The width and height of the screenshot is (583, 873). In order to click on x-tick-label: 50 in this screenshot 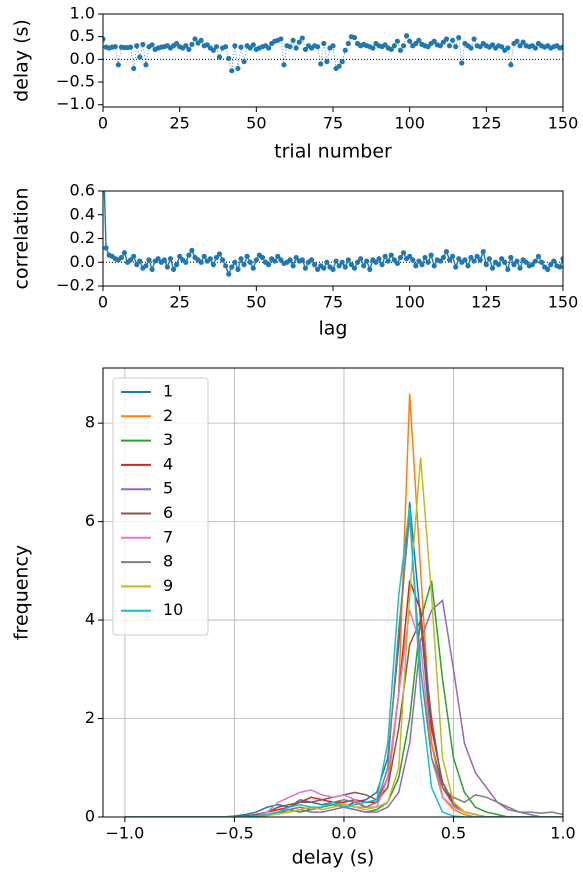, I will do `click(256, 123)`.